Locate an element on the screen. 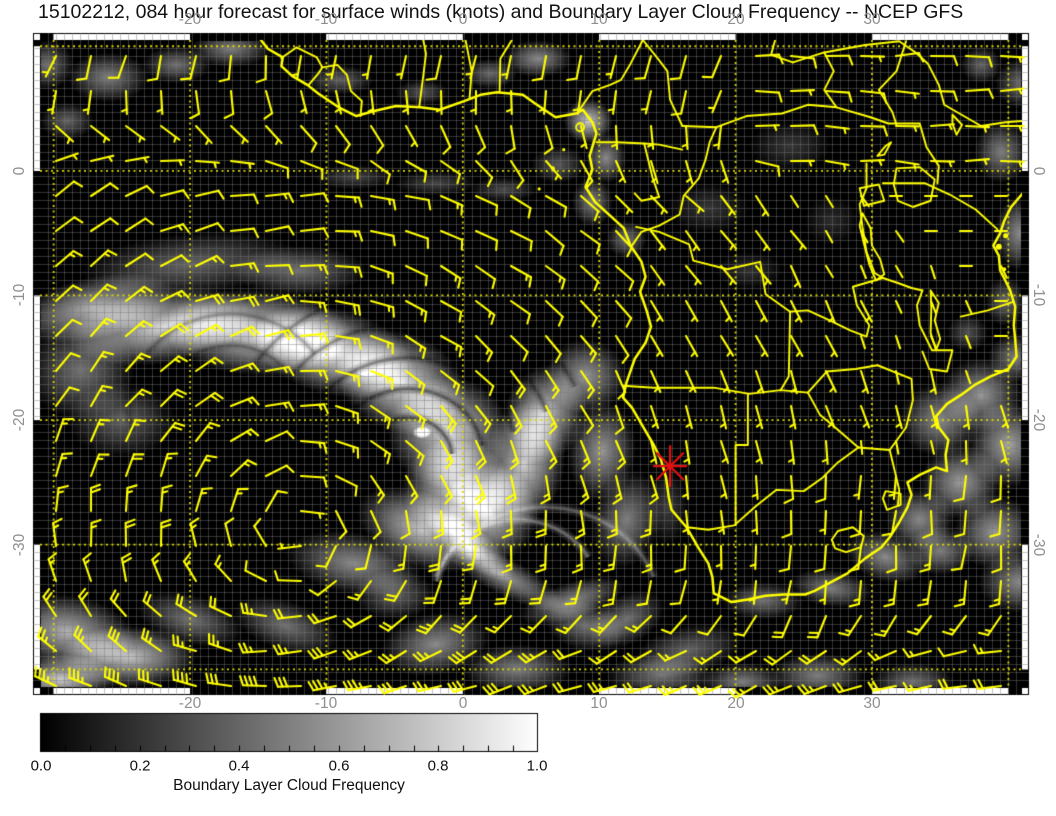 The width and height of the screenshot is (1056, 816). y-tick-label-left: 0 is located at coordinates (19, 171).